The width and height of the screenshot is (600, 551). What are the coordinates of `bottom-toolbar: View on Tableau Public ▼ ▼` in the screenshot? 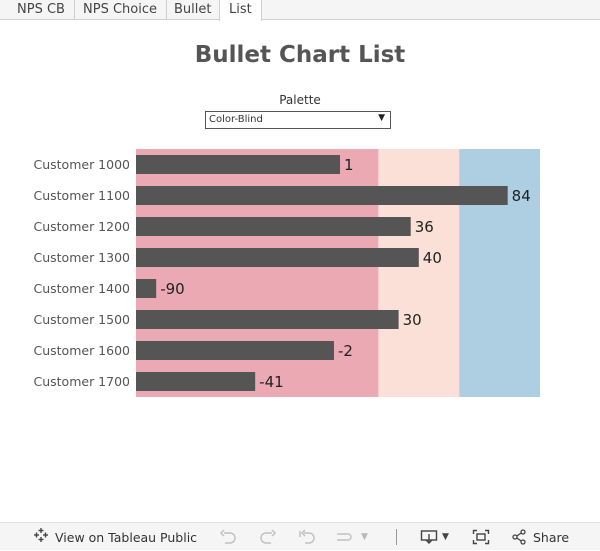 It's located at (300, 536).